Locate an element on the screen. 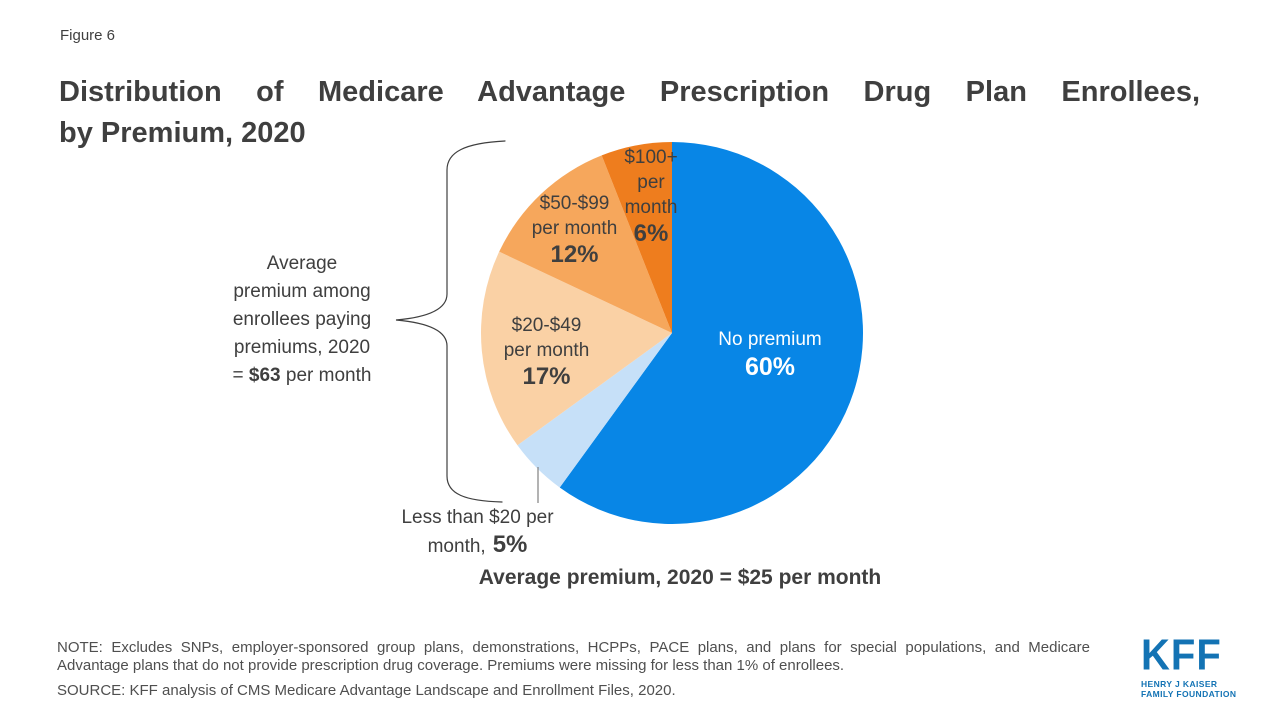 Image resolution: width=1280 pixels, height=720 pixels. pie-label-100-plus-line1: $100+ is located at coordinates (651, 157).